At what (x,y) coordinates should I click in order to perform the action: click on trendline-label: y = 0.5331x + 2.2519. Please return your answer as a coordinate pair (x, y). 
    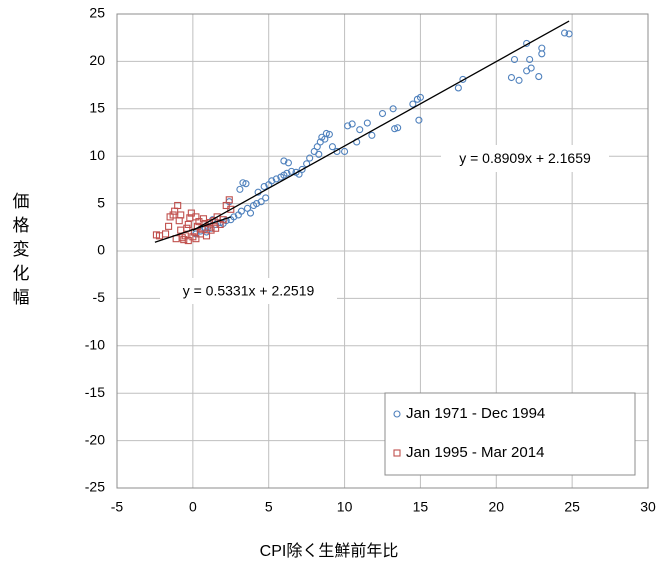
    Looking at the image, I should click on (249, 291).